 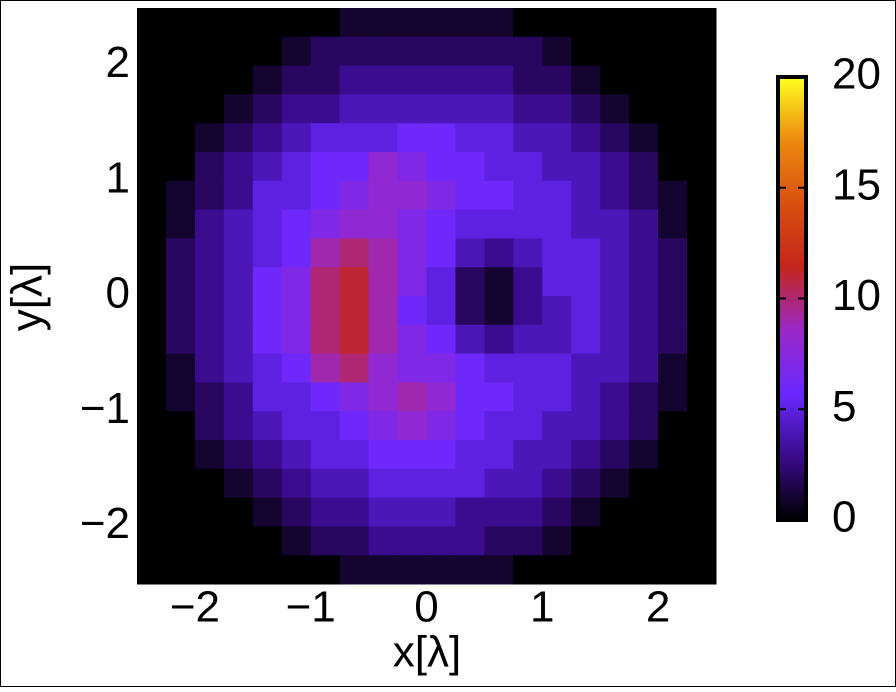 What do you see at coordinates (105, 408) in the screenshot?
I see `y-tick-label: −1` at bounding box center [105, 408].